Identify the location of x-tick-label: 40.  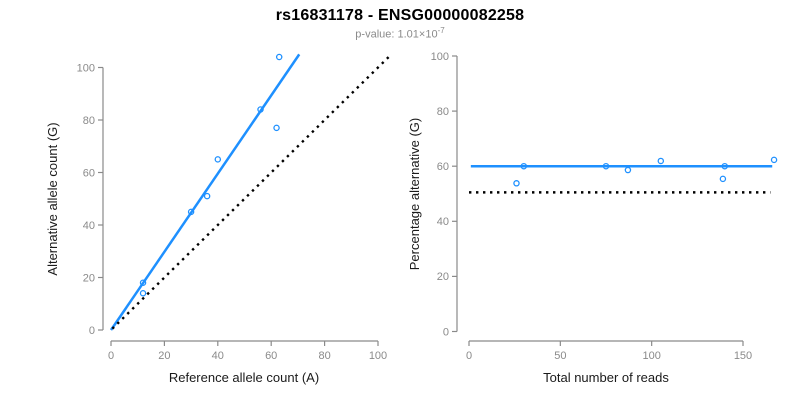
(218, 356).